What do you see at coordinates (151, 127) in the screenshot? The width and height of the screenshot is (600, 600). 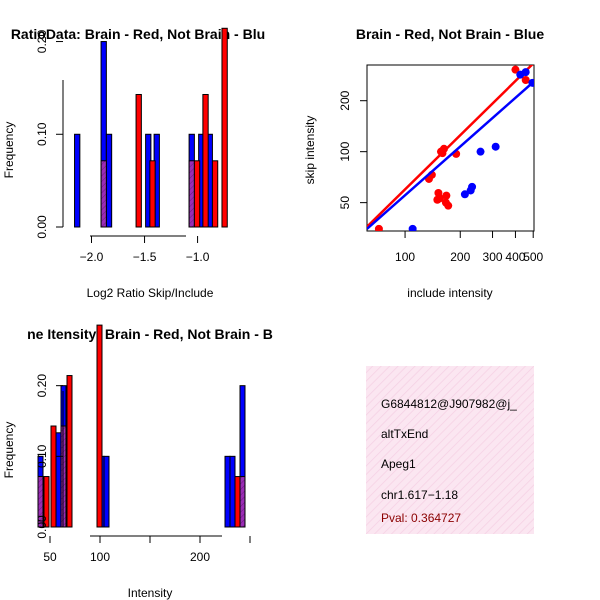 I see `ratio-hist-bars` at bounding box center [151, 127].